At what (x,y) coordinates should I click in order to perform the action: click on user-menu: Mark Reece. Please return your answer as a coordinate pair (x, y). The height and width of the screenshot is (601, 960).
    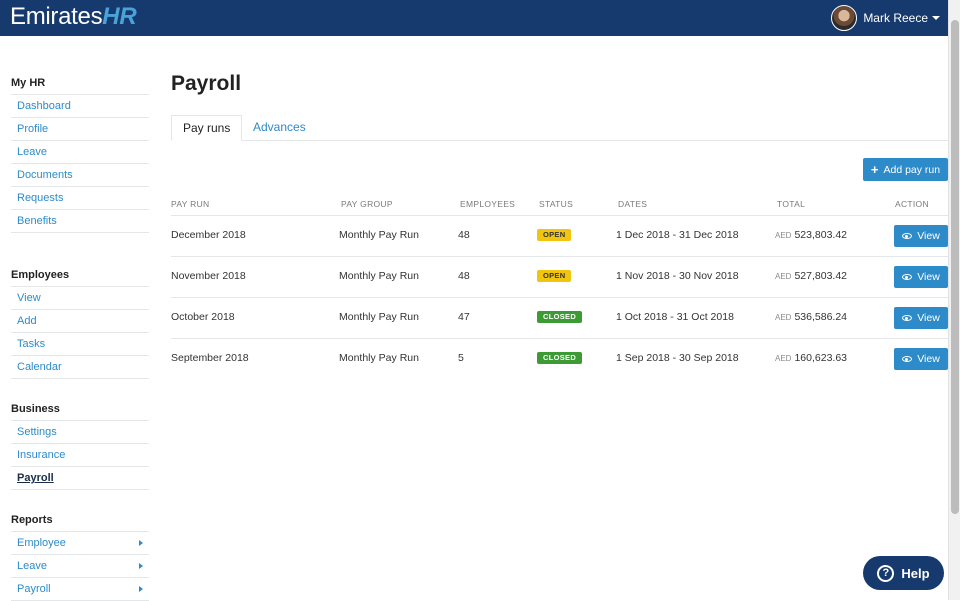
    Looking at the image, I should click on (885, 18).